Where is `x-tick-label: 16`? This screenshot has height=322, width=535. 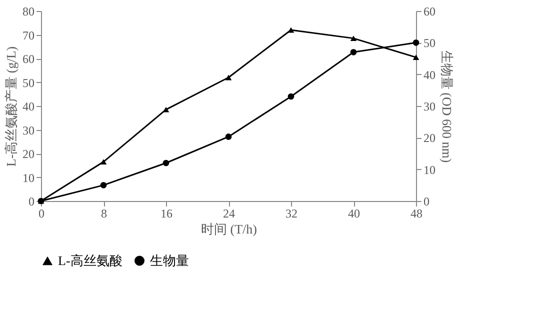 x-tick-label: 16 is located at coordinates (166, 213).